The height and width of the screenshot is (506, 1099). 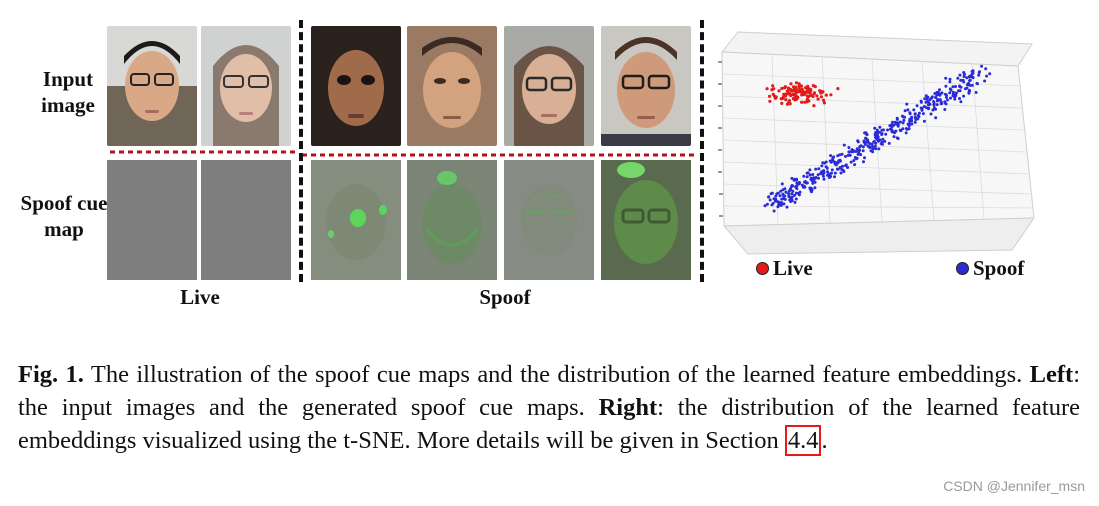 I want to click on legend-spoof: Spoof, so click(x=990, y=268).